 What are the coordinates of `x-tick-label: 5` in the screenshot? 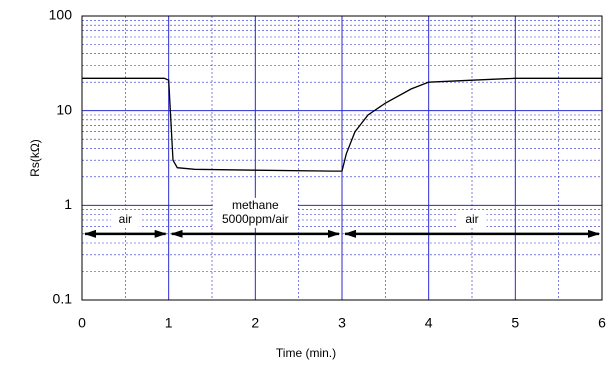 It's located at (515, 323).